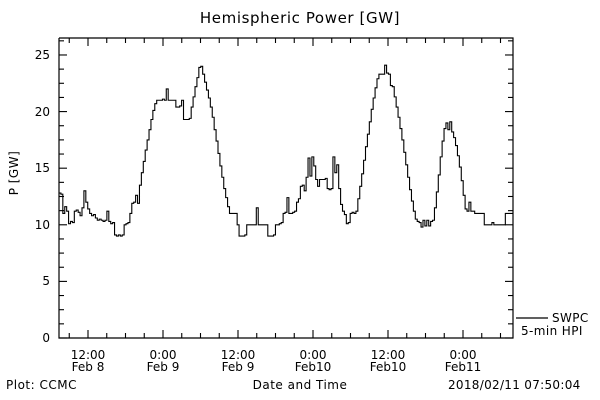  I want to click on plot-credit-label: Plot: CCMC, so click(41, 385).